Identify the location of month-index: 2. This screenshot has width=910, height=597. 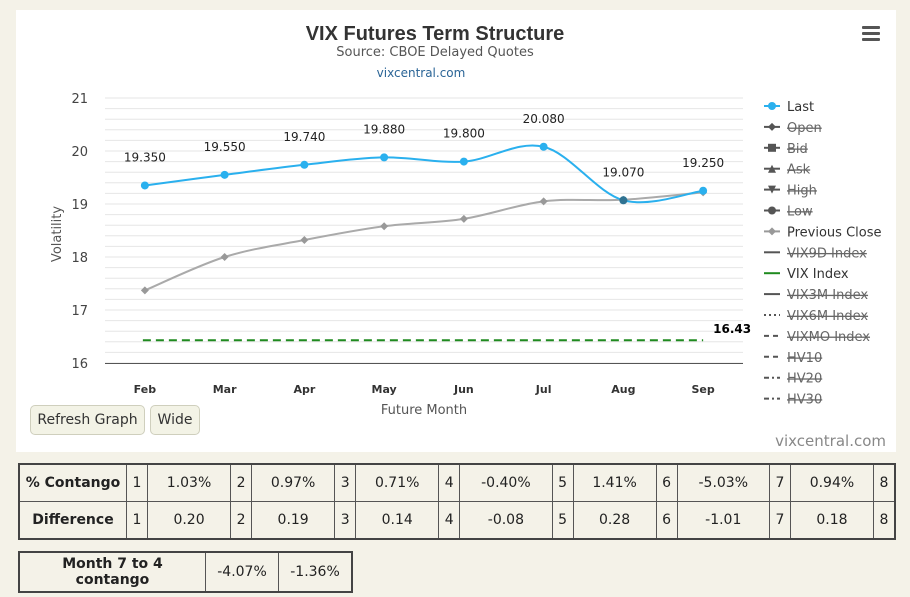
(241, 520).